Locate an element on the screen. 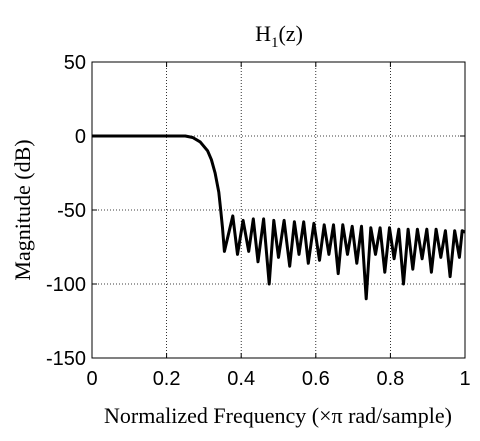  x-tick-label: 1 is located at coordinates (464, 379).